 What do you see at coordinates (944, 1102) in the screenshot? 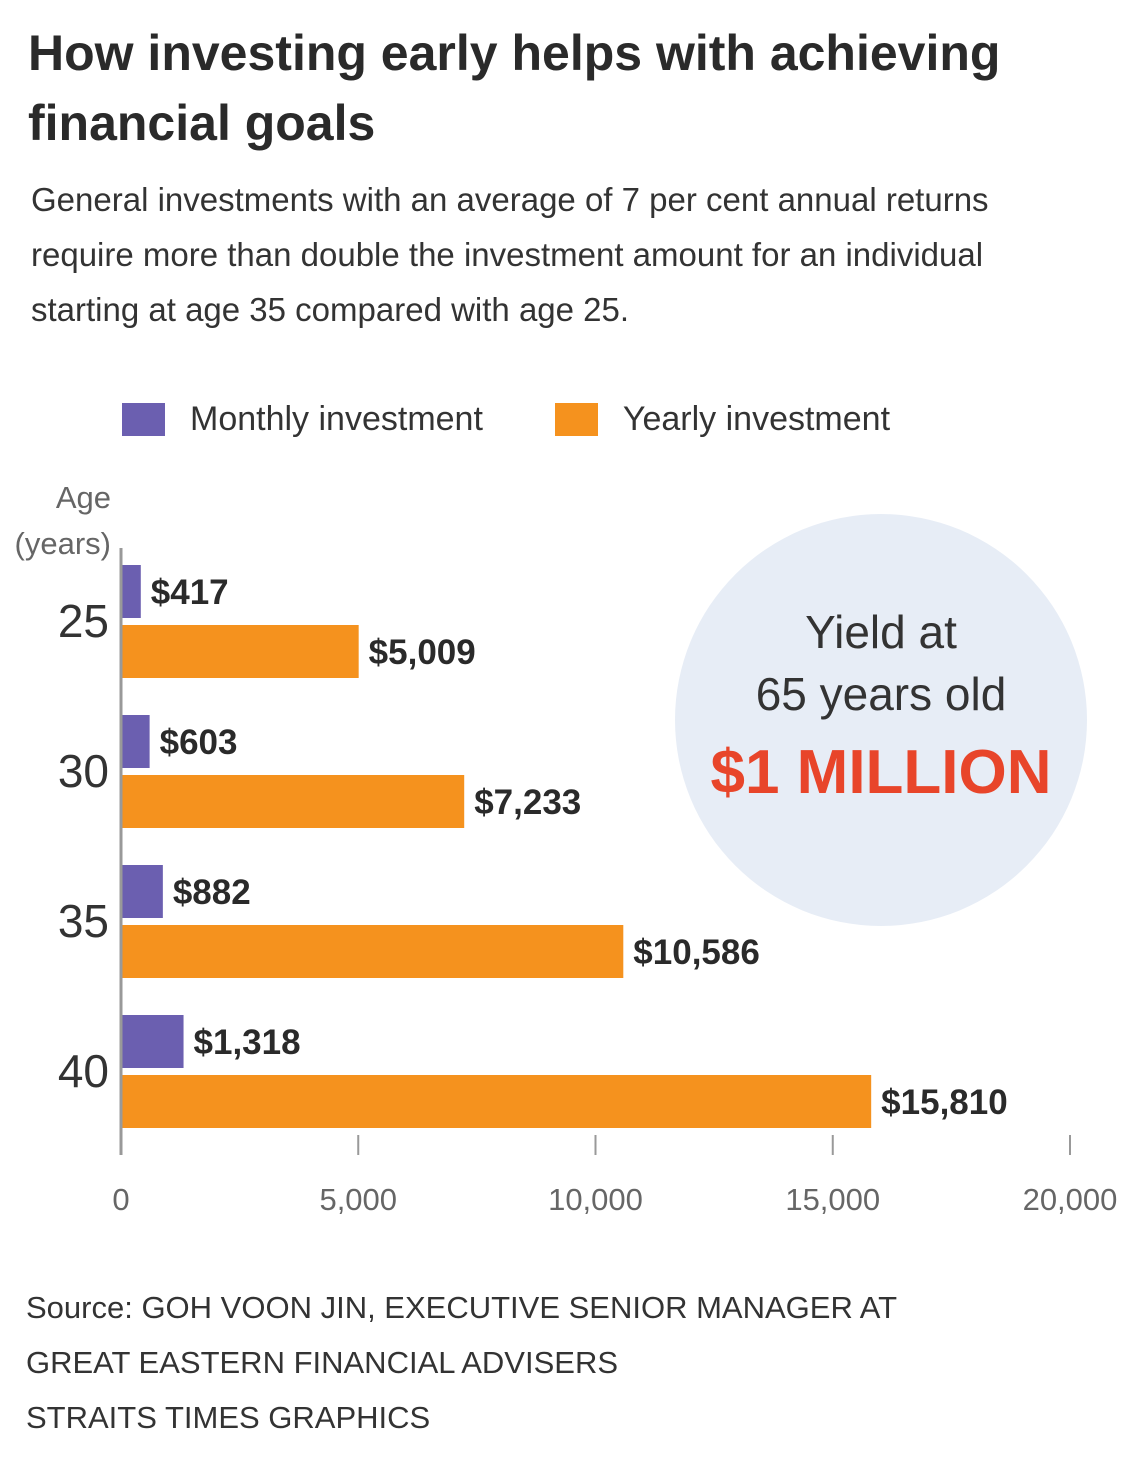
I see `data-label: $15,810` at bounding box center [944, 1102].